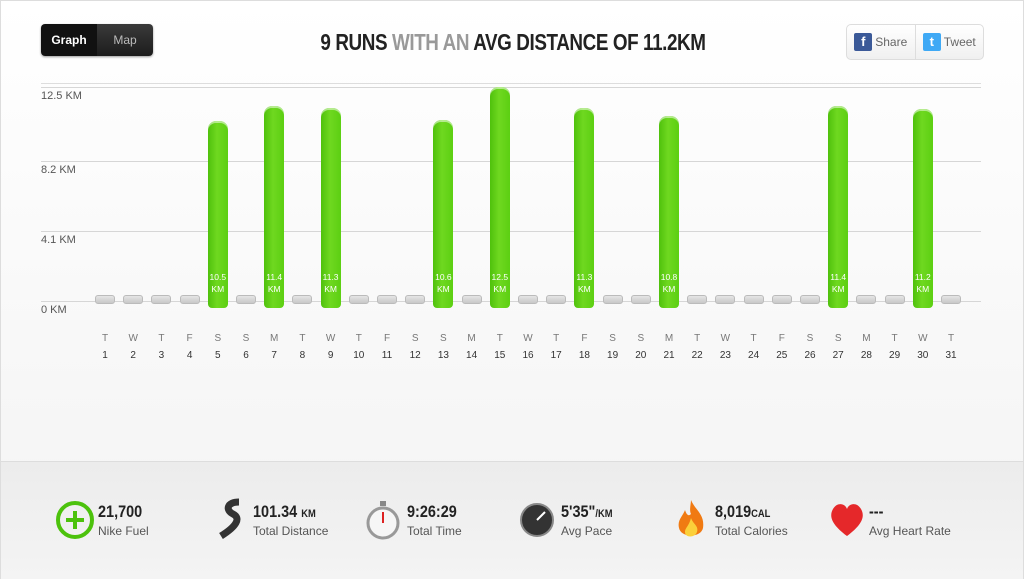 This screenshot has width=1024, height=579. What do you see at coordinates (866, 355) in the screenshot?
I see `x-tick-label: 28` at bounding box center [866, 355].